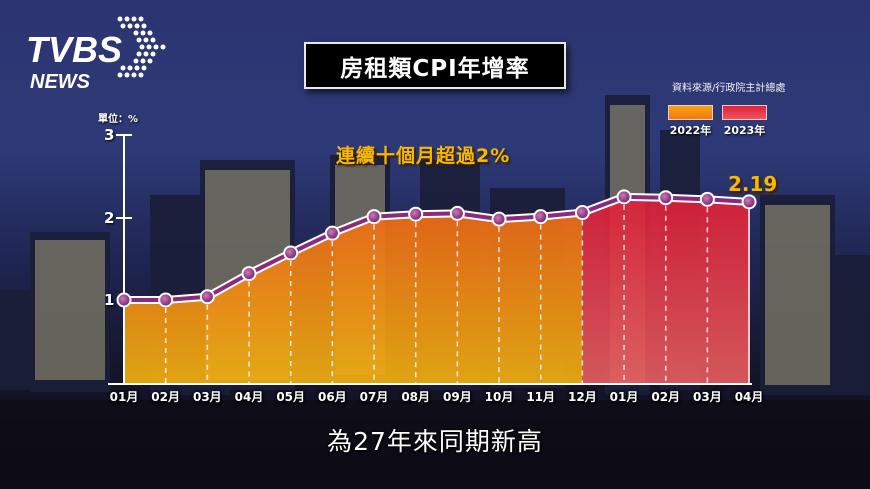  What do you see at coordinates (457, 397) in the screenshot?
I see `x-tick-label: 09月` at bounding box center [457, 397].